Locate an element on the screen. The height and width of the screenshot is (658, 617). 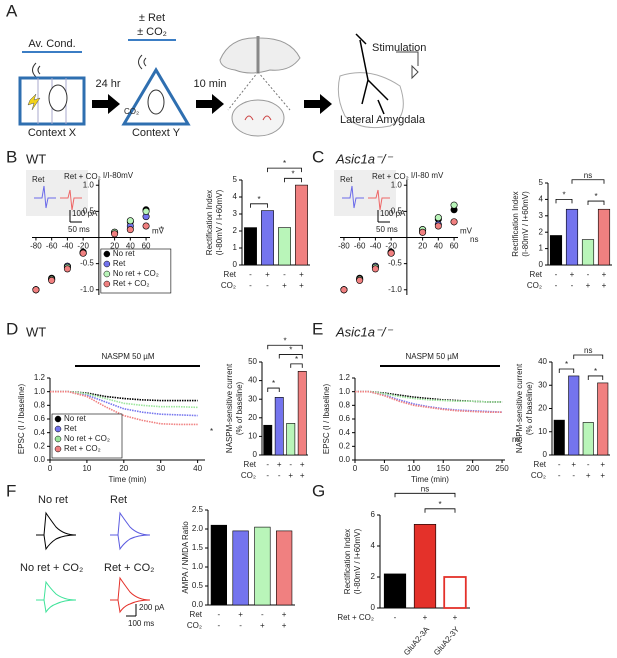
legend-label: No ret is located at coordinates (124, 253).